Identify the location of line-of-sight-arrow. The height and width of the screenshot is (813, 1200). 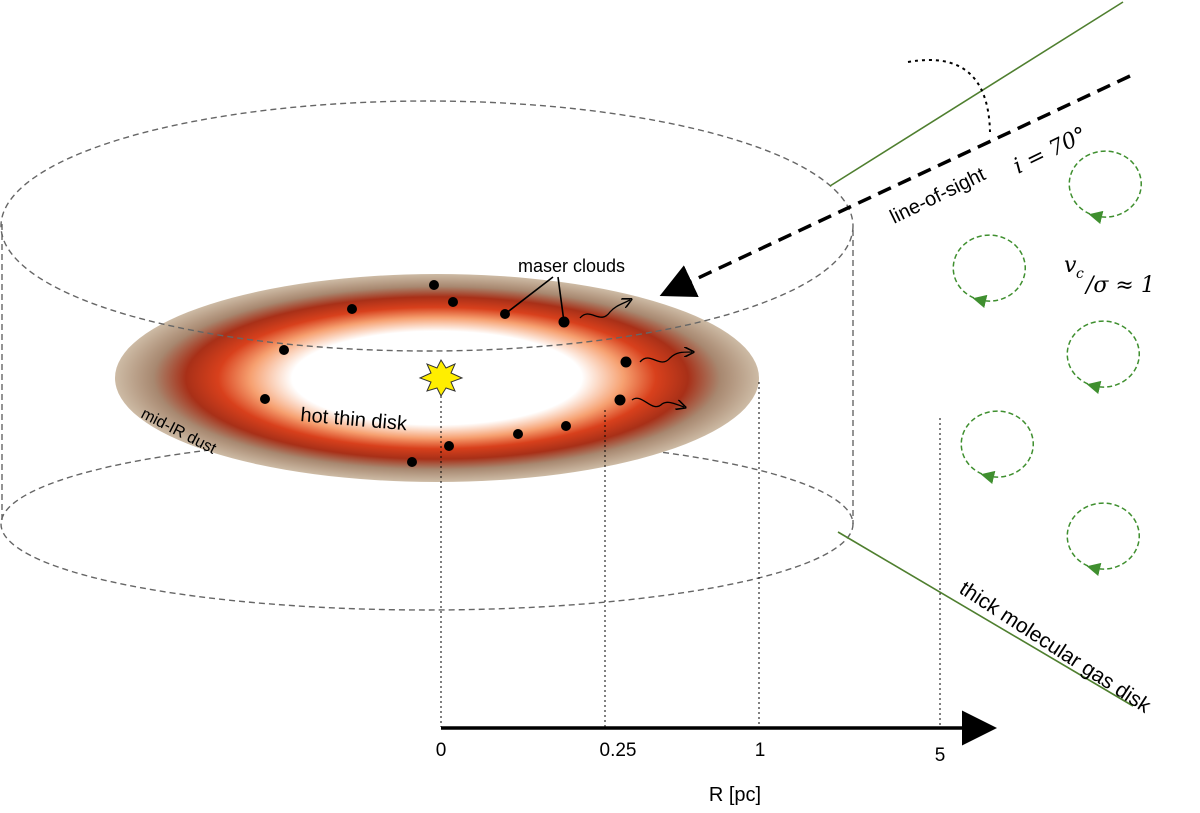
(895, 185).